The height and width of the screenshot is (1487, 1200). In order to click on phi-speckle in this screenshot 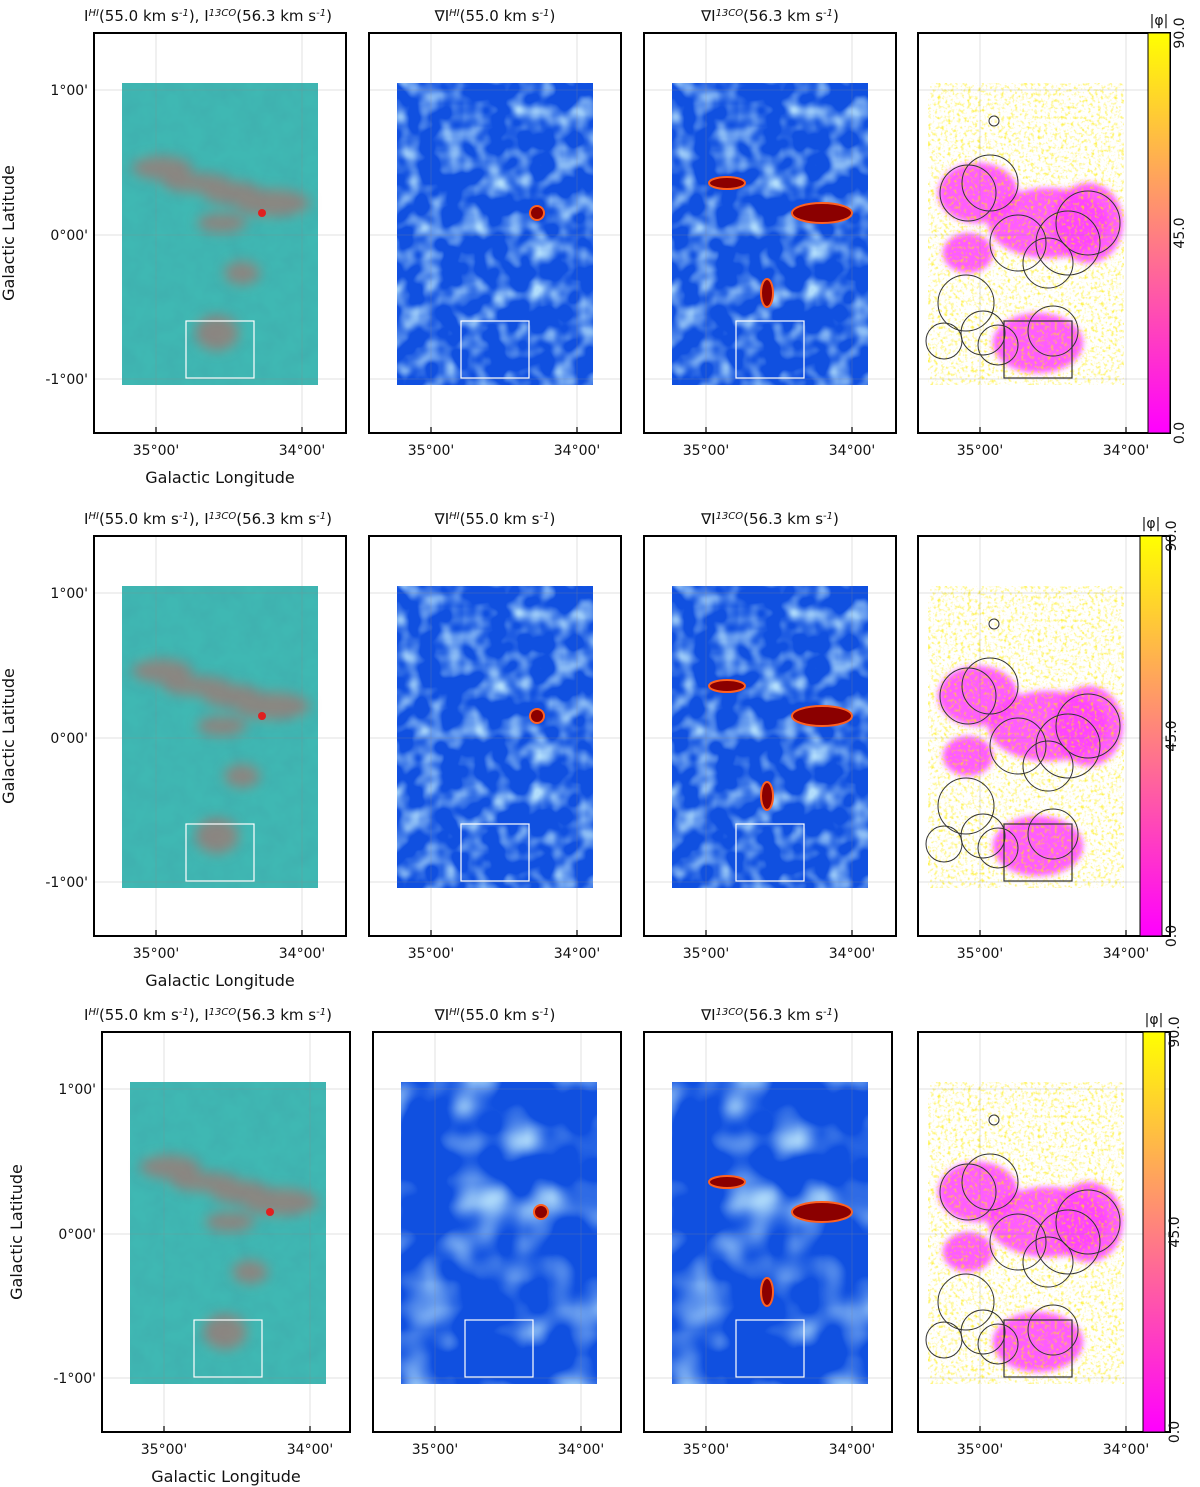, I will do `click(1026, 737)`.